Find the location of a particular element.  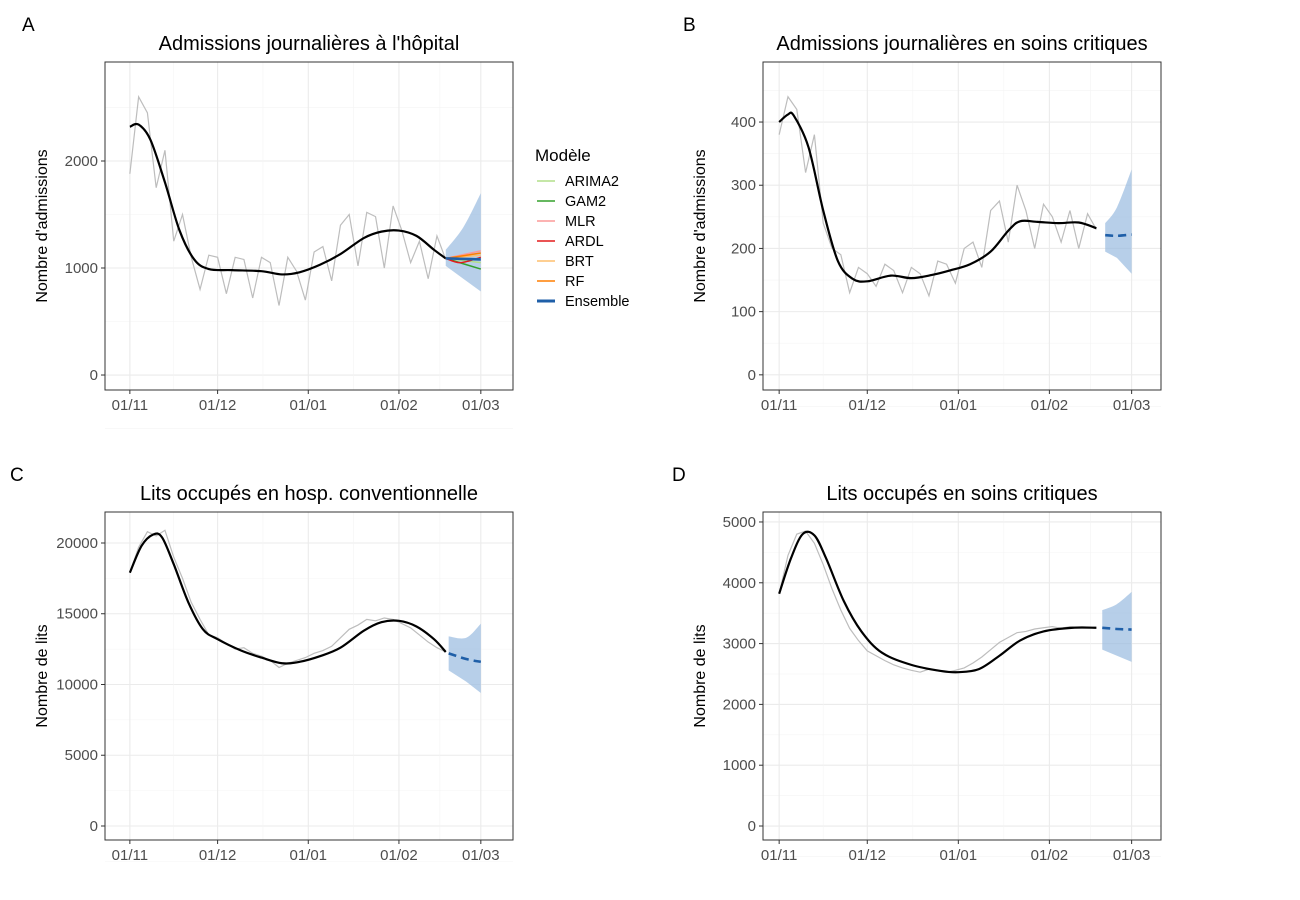

y-tick-label: 15000 is located at coordinates (77, 614).